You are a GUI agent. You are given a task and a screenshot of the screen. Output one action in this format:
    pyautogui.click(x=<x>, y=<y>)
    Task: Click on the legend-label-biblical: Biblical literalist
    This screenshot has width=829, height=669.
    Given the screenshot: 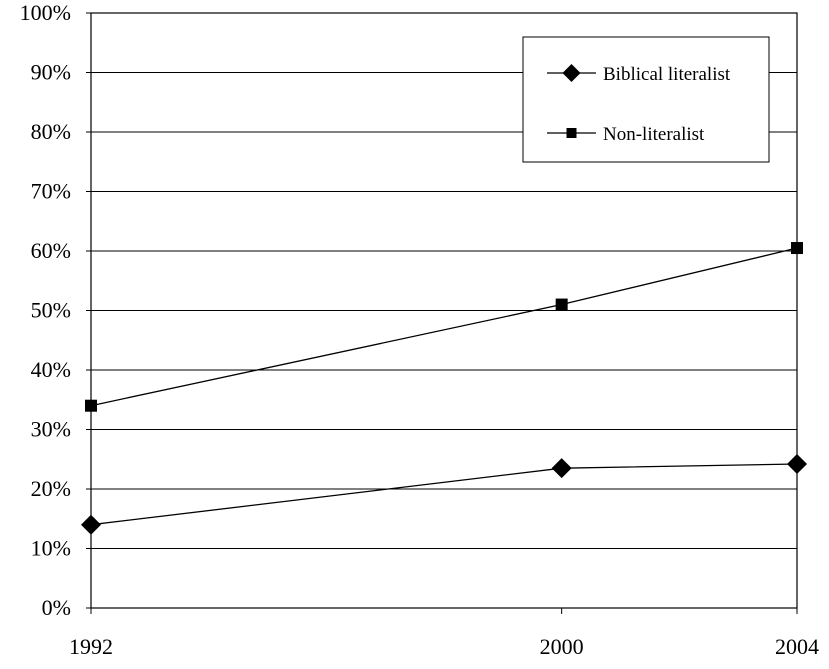 What is the action you would take?
    pyautogui.click(x=667, y=74)
    